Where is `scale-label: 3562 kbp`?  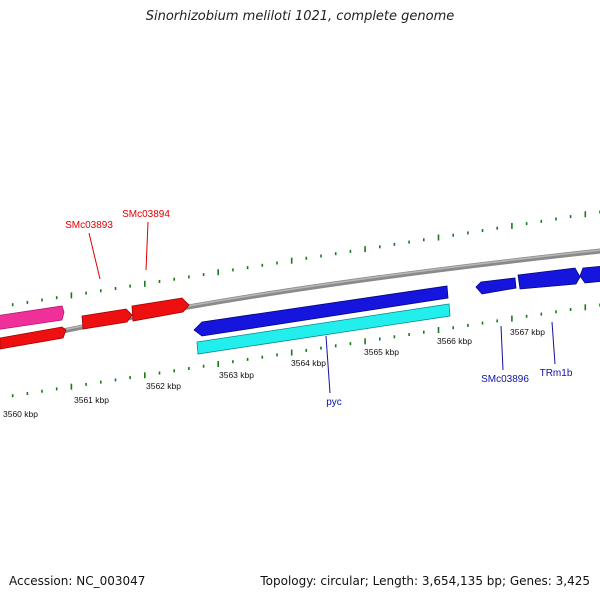 scale-label: 3562 kbp is located at coordinates (163, 386).